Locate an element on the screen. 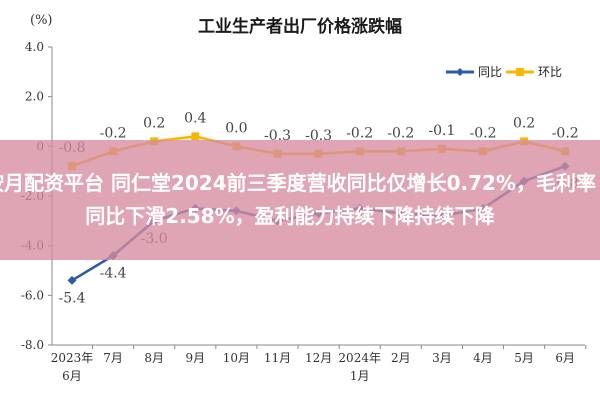  y-tick-label: 2.0 is located at coordinates (34, 97).